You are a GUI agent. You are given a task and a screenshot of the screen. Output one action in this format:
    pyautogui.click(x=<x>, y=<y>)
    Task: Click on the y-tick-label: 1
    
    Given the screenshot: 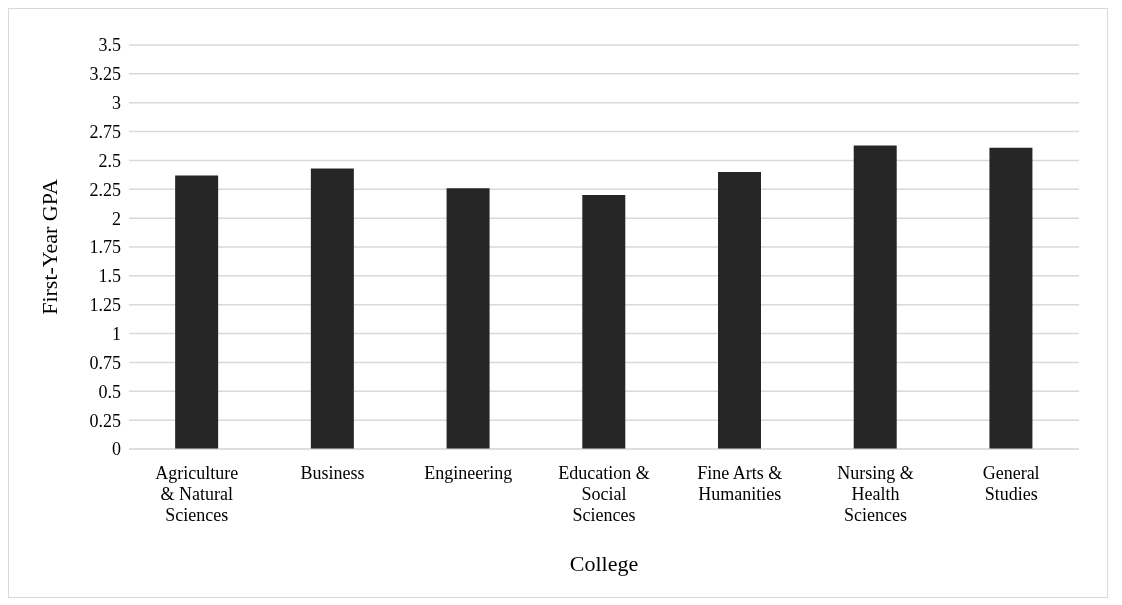 What is the action you would take?
    pyautogui.click(x=116, y=333)
    